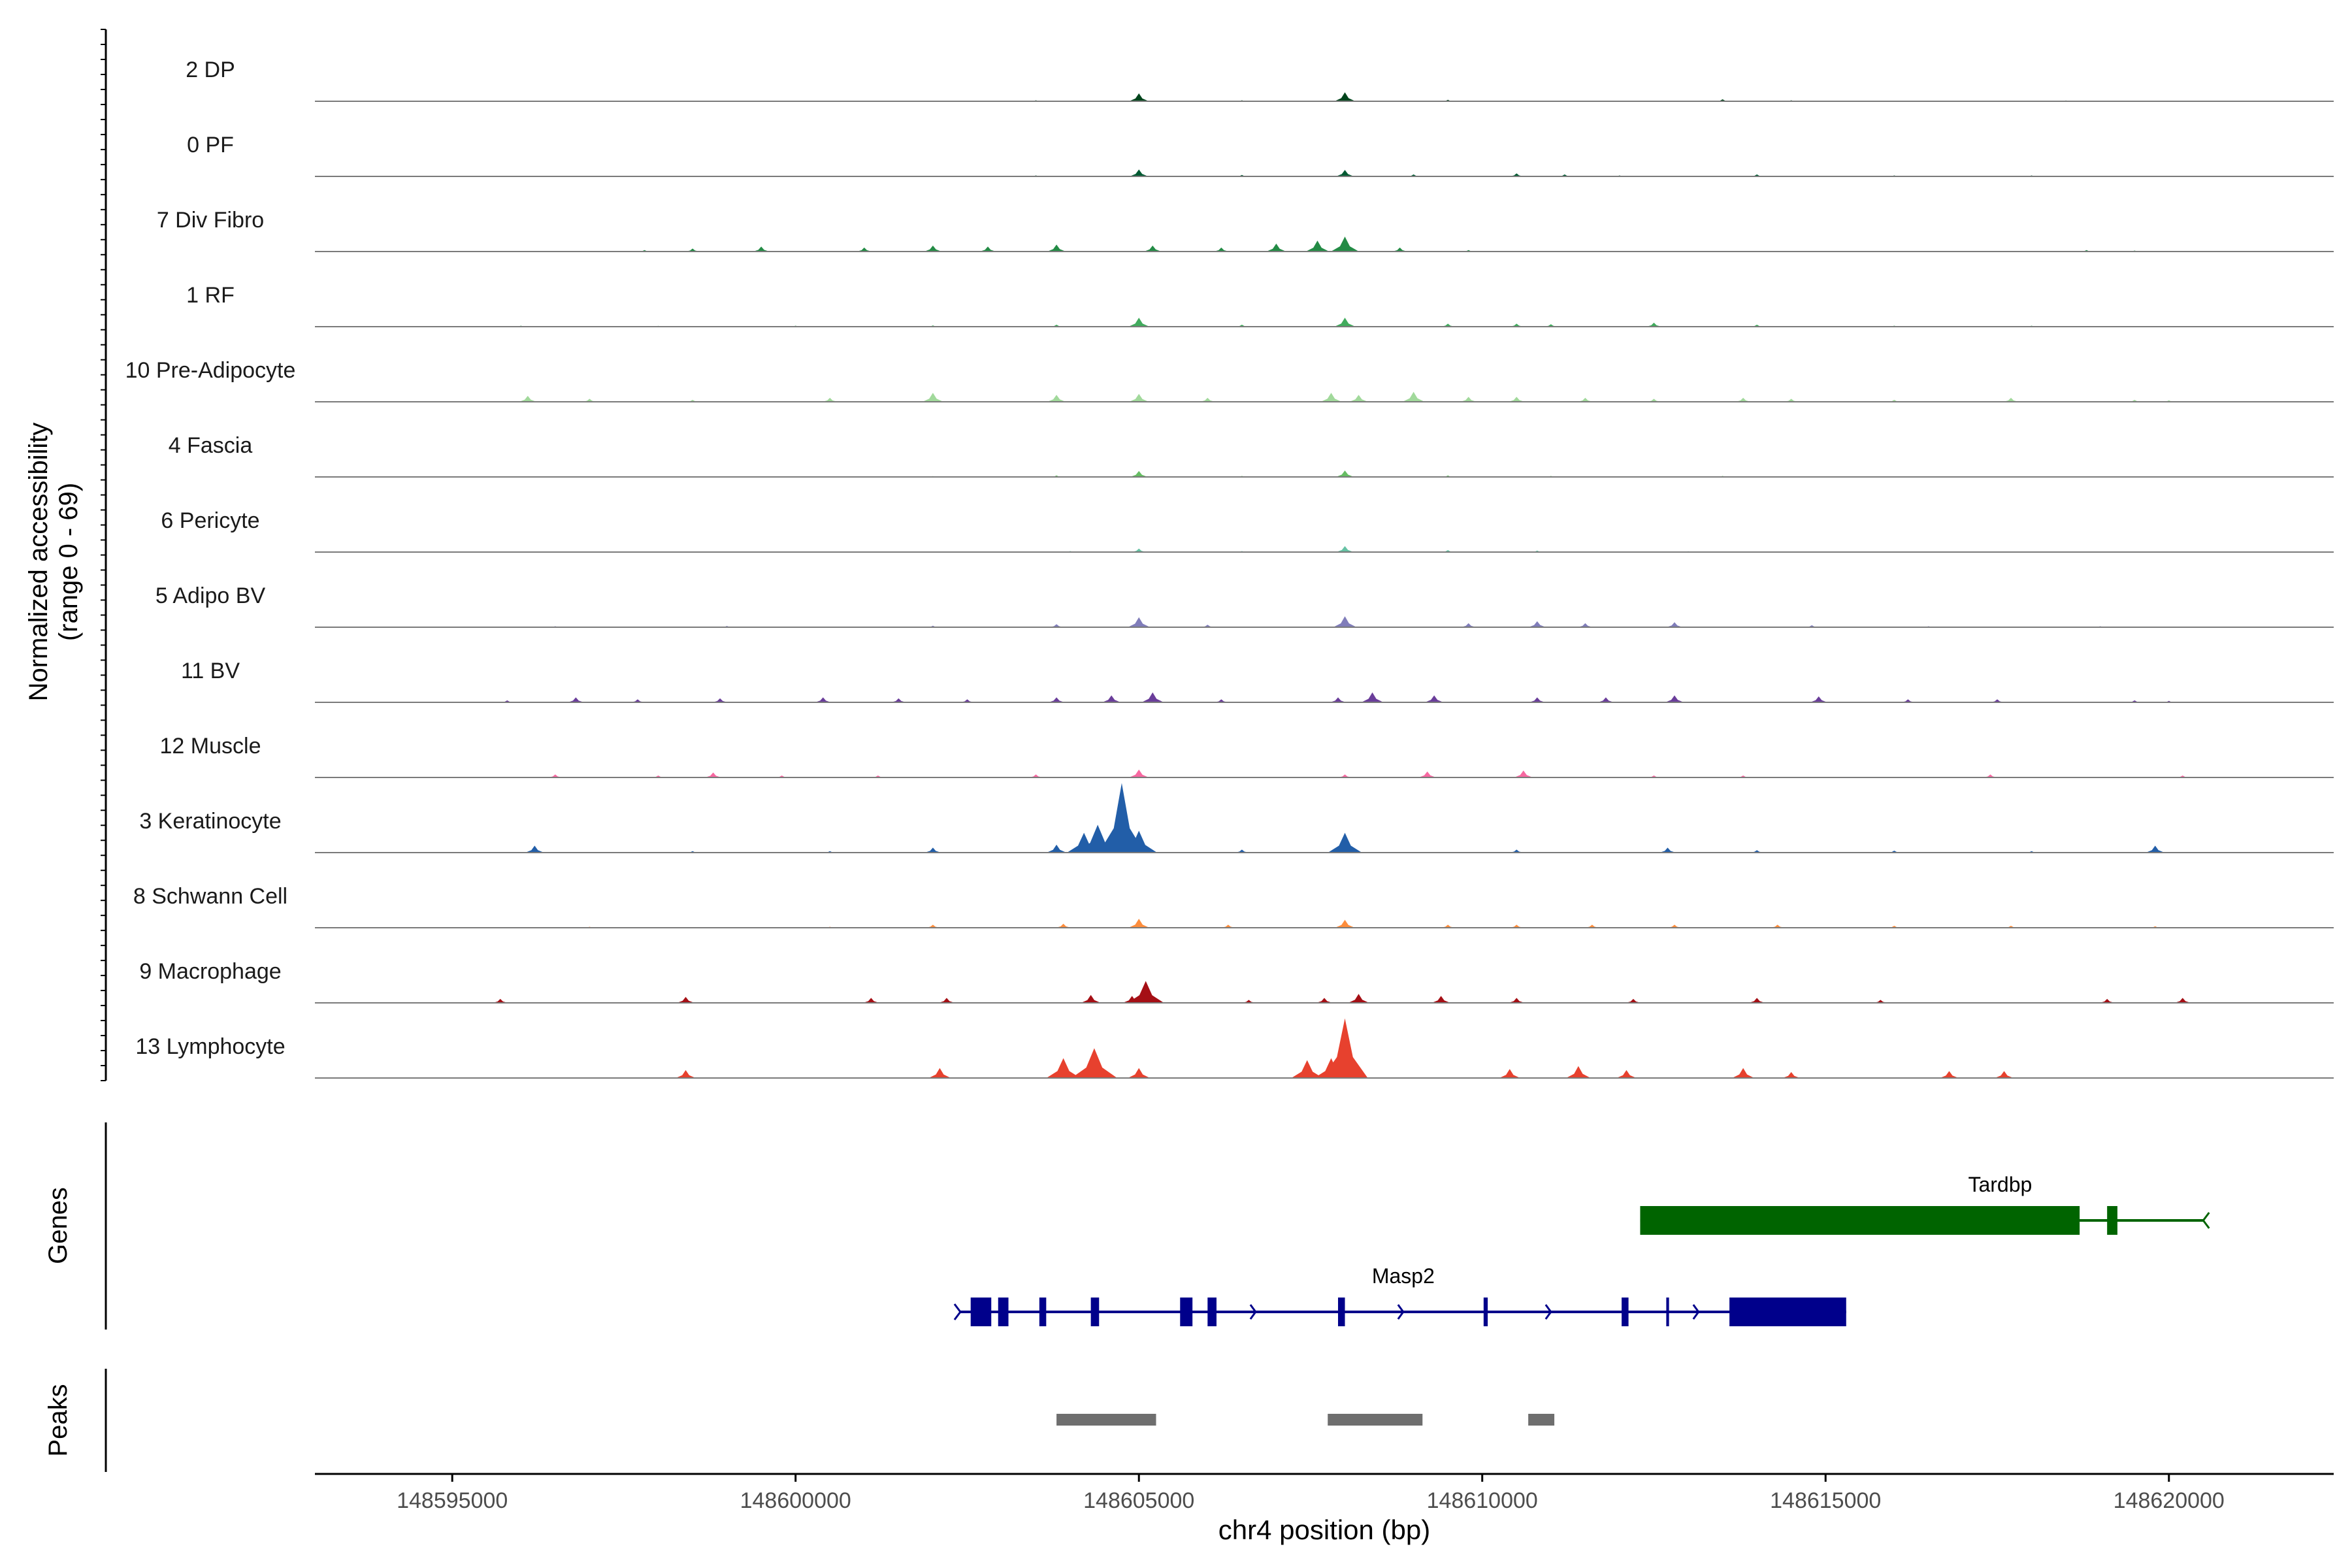 This screenshot has width=2352, height=1568. What do you see at coordinates (1138, 1500) in the screenshot?
I see `x-tick-label: 148605000` at bounding box center [1138, 1500].